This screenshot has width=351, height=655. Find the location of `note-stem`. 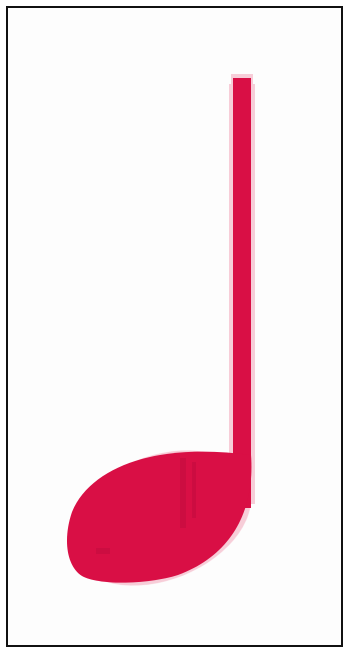

note-stem is located at coordinates (242, 293).